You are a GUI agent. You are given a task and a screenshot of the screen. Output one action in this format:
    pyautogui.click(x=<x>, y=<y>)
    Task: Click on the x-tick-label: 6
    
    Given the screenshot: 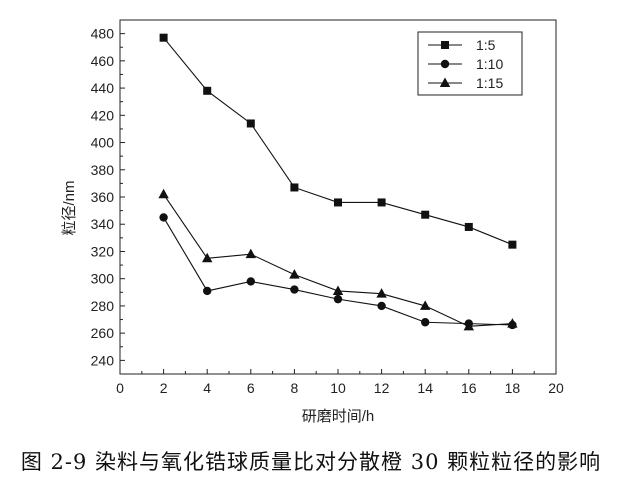 What is the action you would take?
    pyautogui.click(x=251, y=388)
    